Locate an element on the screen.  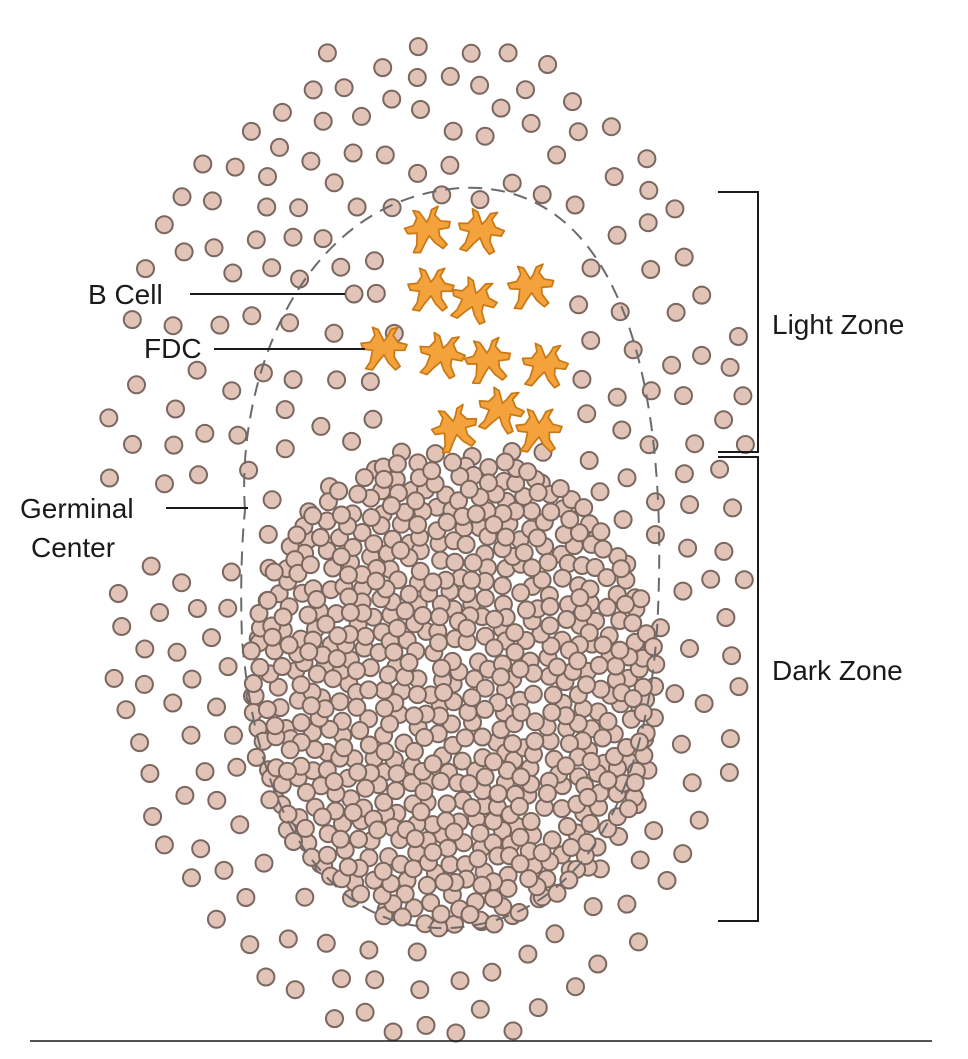
b-cell-labeled is located at coordinates (354, 294).